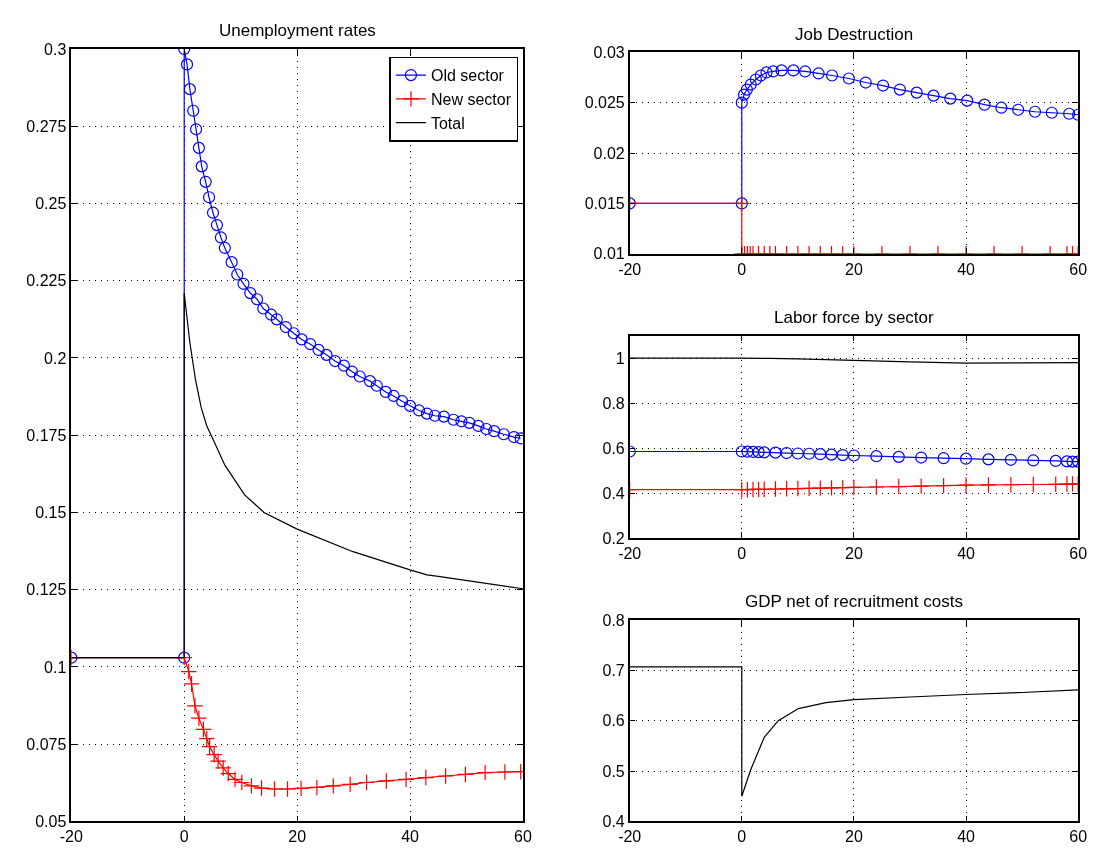 This screenshot has width=1099, height=853. I want to click on y-tick-label: 0.5, so click(613, 771).